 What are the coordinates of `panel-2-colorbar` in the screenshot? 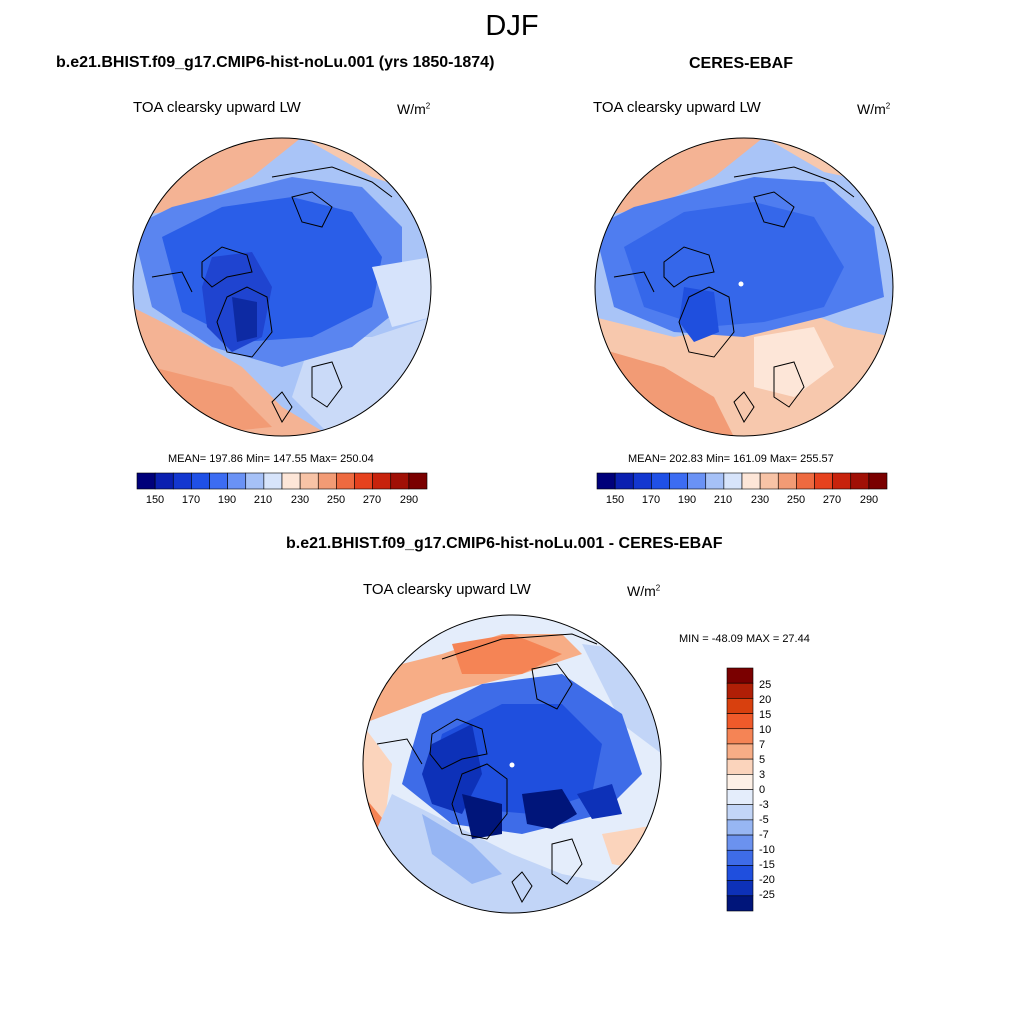 It's located at (742, 481).